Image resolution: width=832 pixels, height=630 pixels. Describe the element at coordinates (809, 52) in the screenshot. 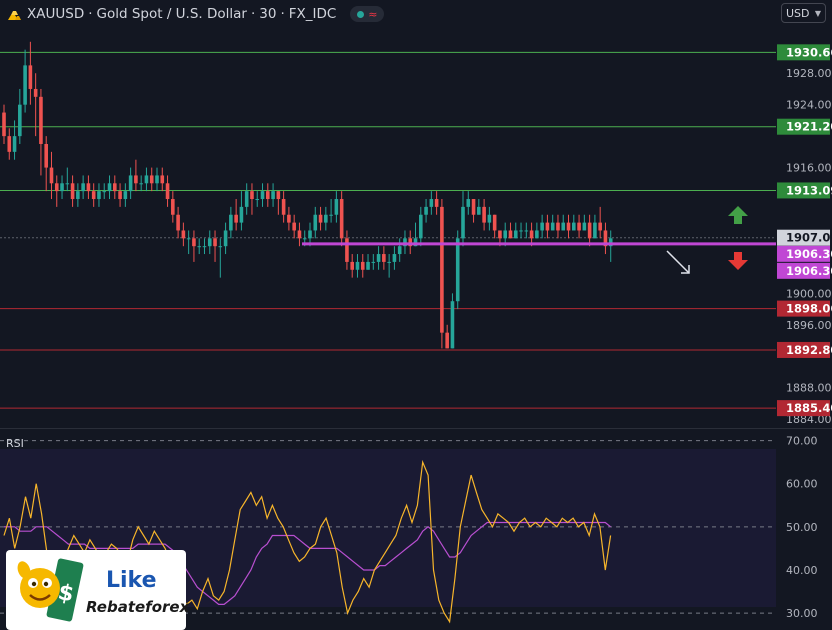

I see `price-label-text: 1930.66` at that location.